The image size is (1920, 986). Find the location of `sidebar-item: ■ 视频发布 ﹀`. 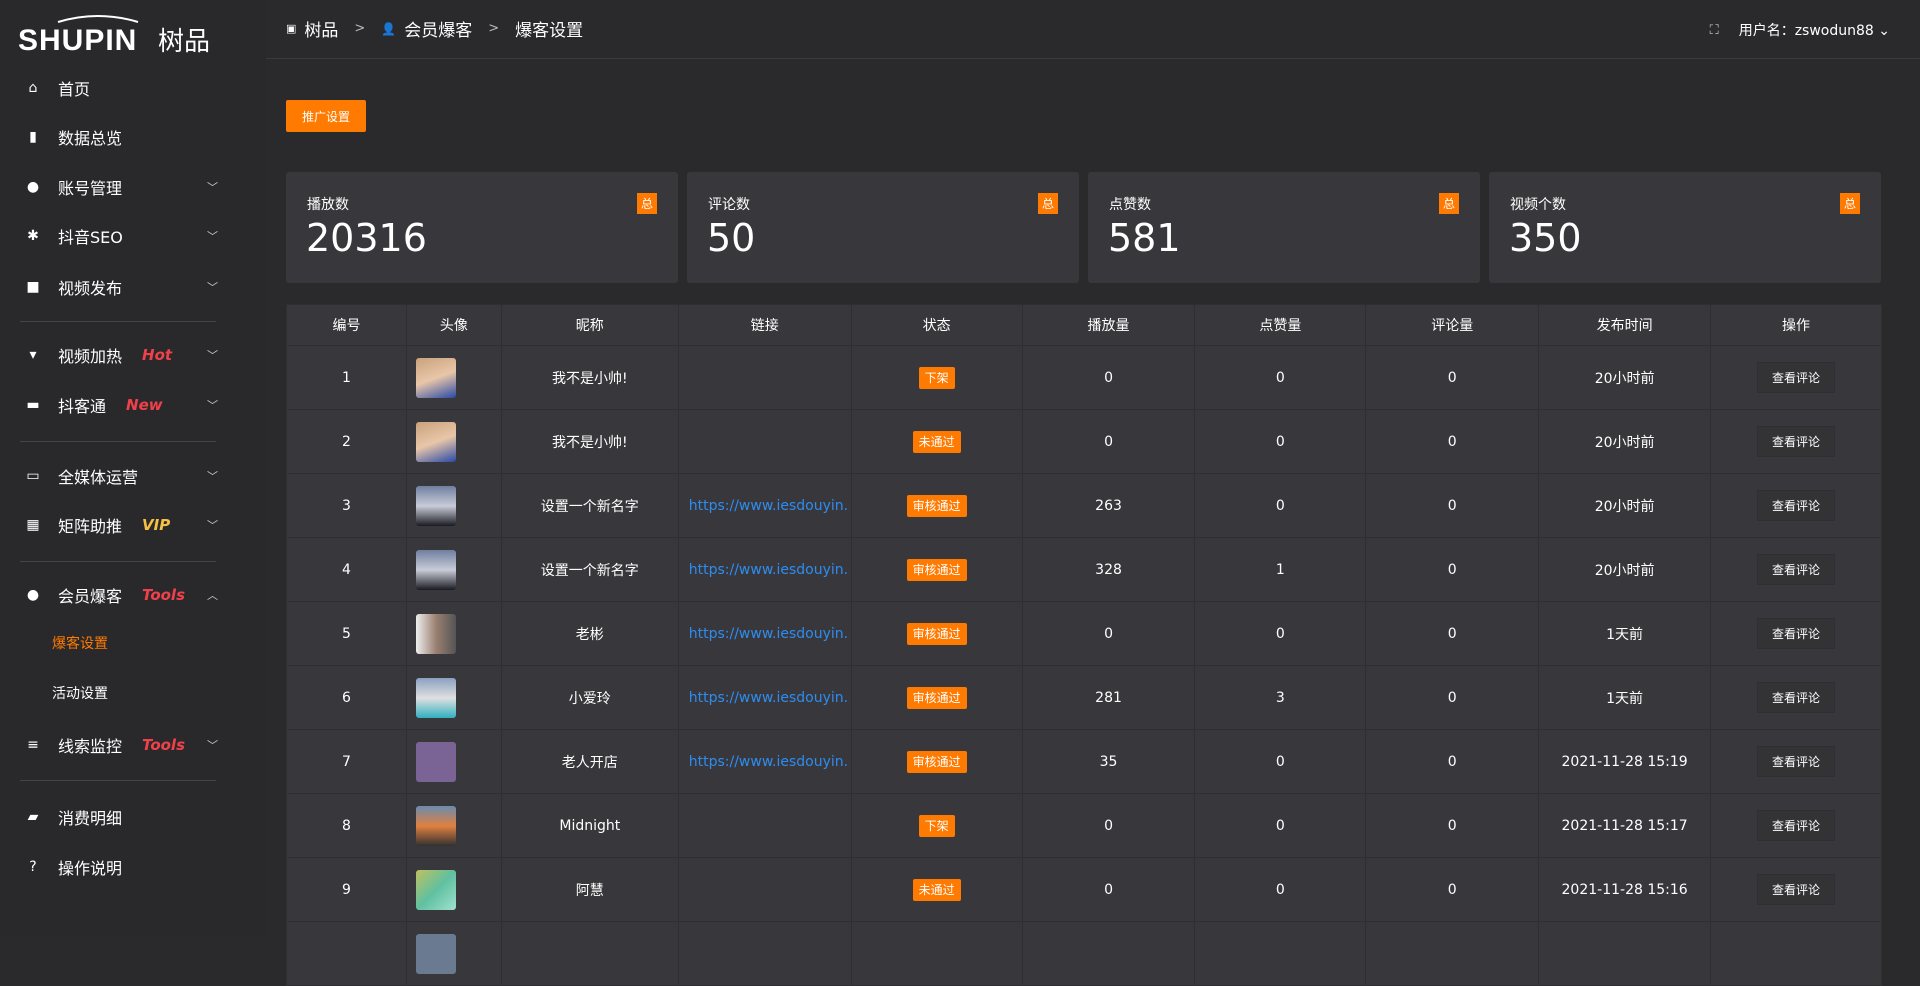

sidebar-item: ■ 视频发布 ﹀ is located at coordinates (120, 287).